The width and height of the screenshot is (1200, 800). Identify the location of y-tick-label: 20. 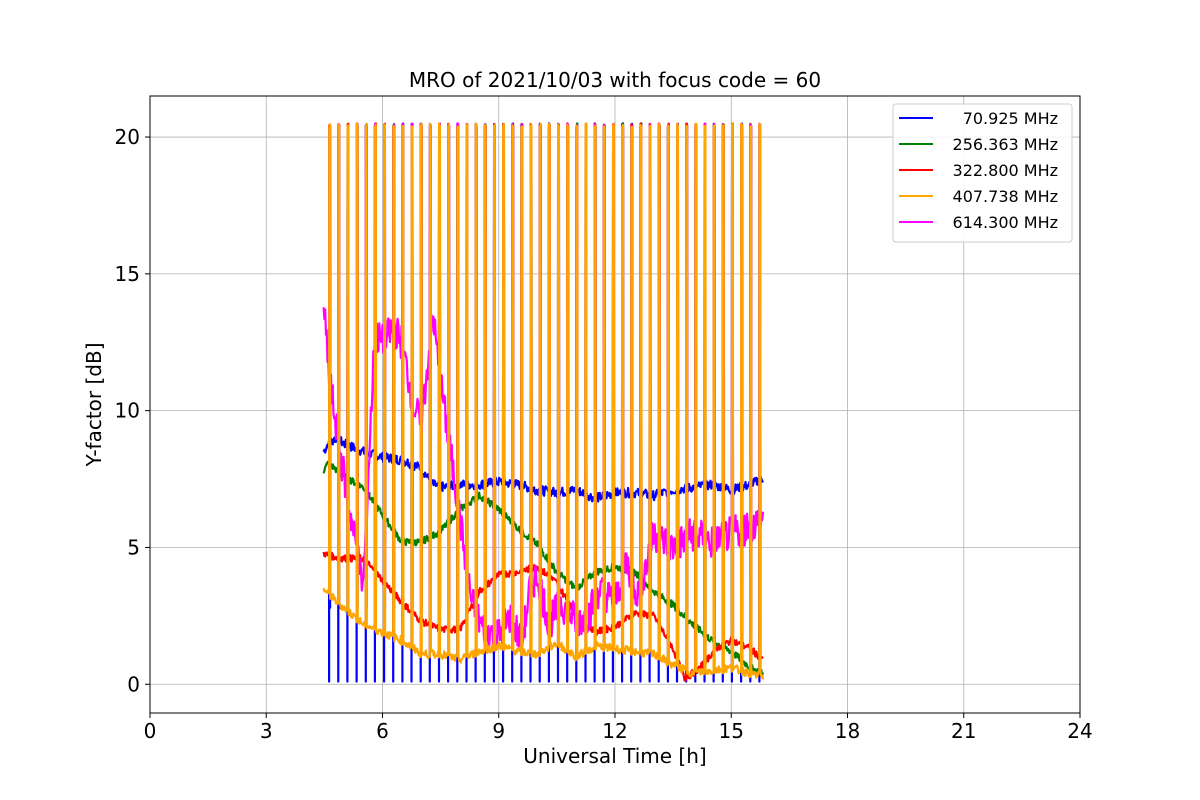
(127, 137).